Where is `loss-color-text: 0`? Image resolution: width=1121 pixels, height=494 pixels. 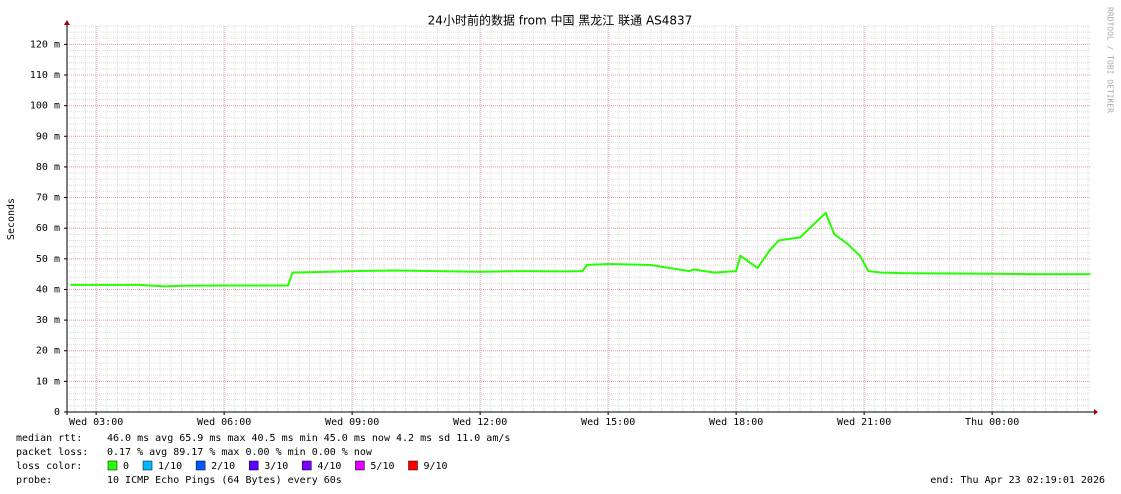 loss-color-text: 0 is located at coordinates (126, 466).